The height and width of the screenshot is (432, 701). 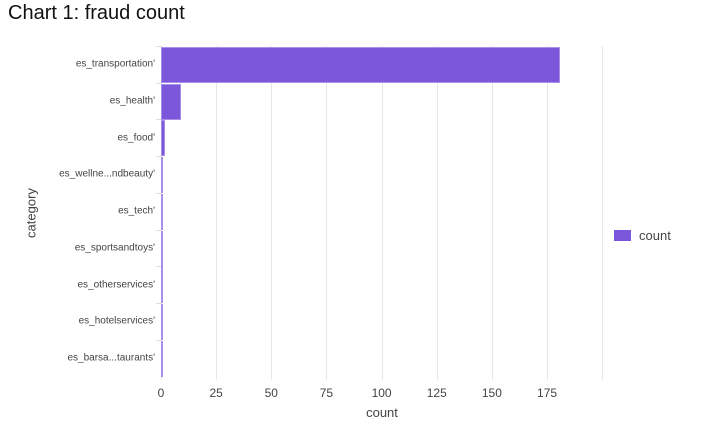 I want to click on y-tick-label: es_health', so click(x=132, y=101).